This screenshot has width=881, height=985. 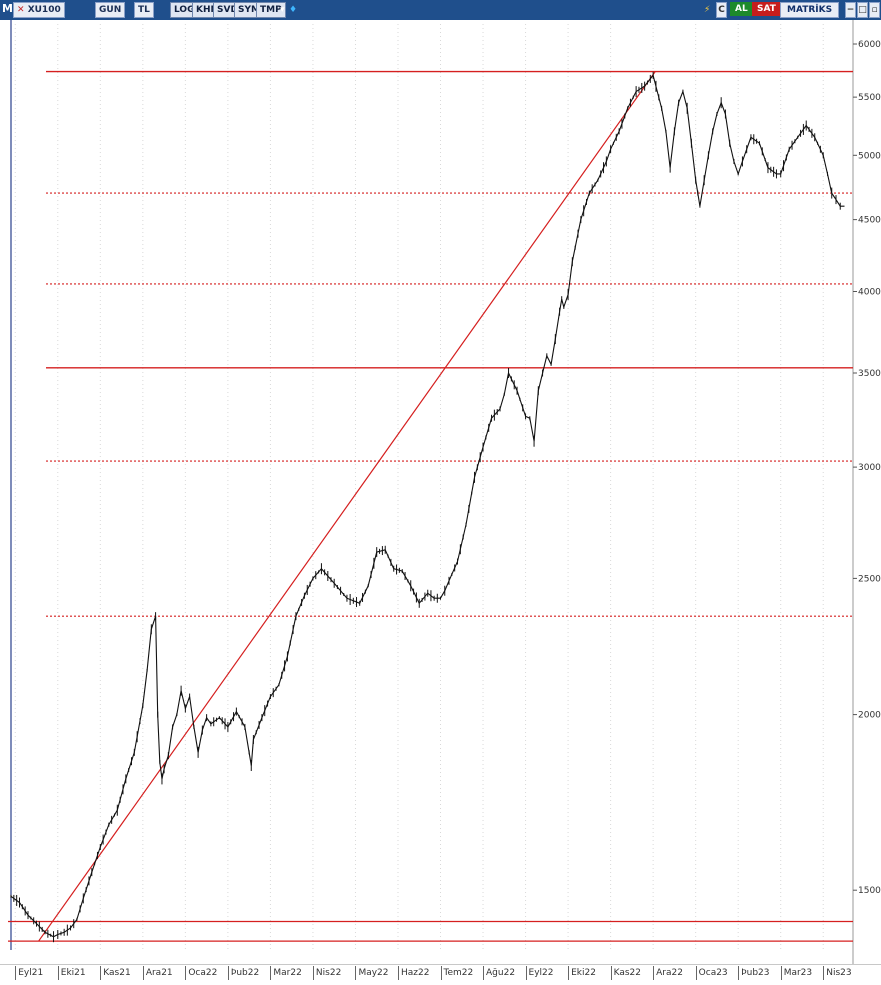 What do you see at coordinates (707, 10) in the screenshot?
I see `lightning-icon: ⚡` at bounding box center [707, 10].